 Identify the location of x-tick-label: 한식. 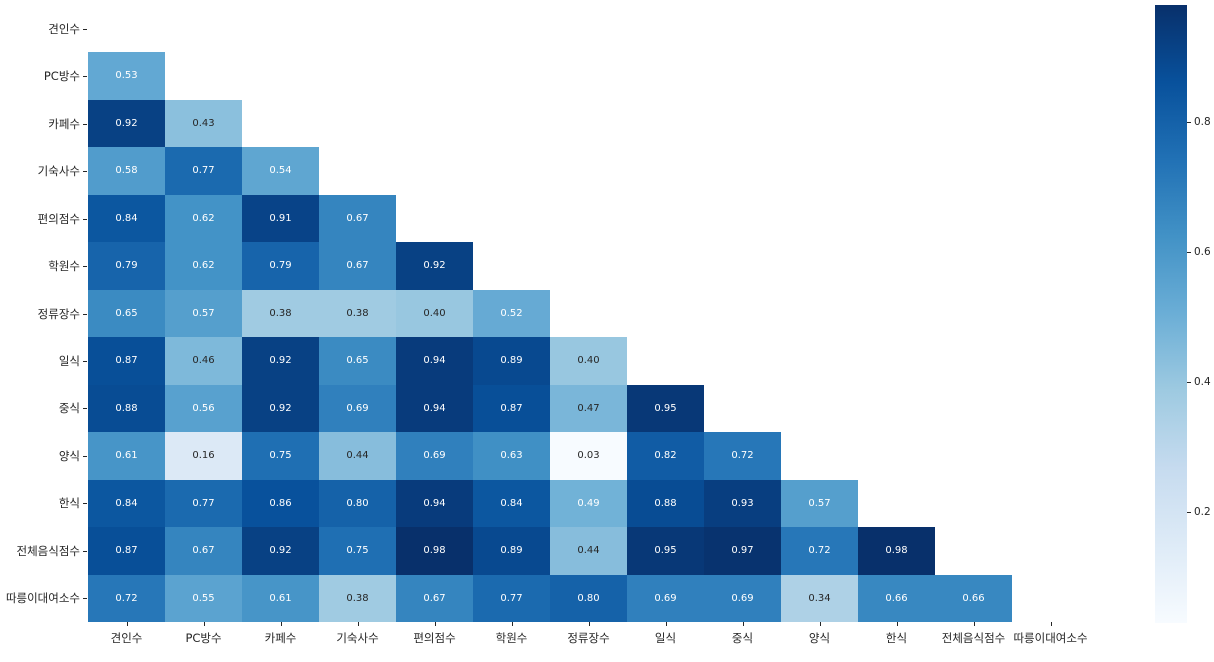
(896, 638).